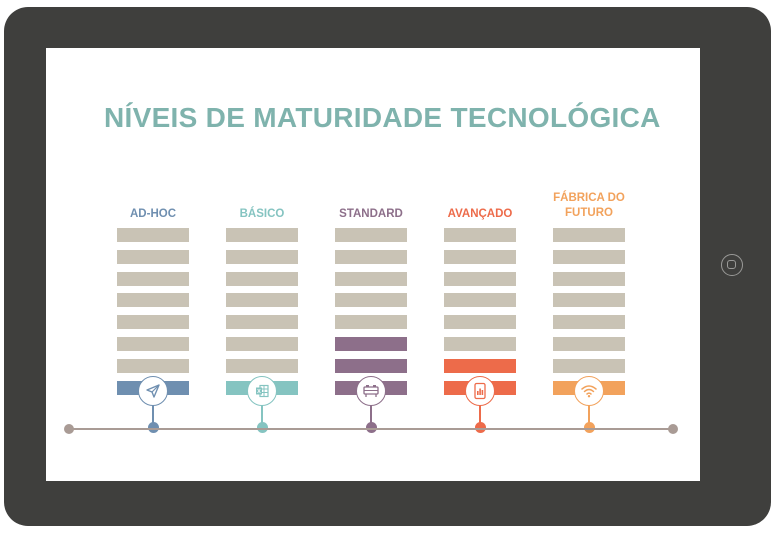 This screenshot has height=534, width=775. I want to click on timeline-dot-standard, so click(371, 427).